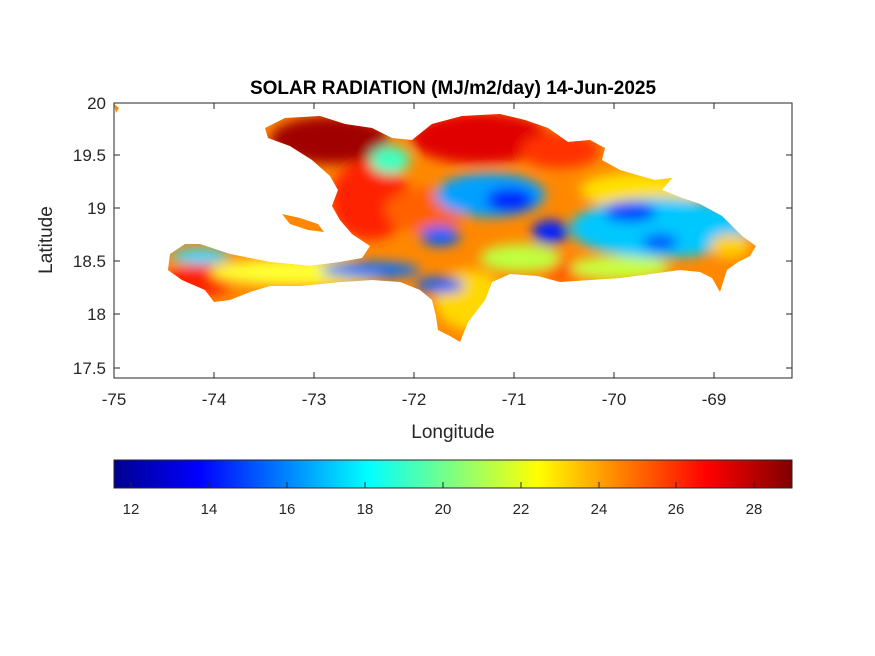 Image resolution: width=875 pixels, height=656 pixels. I want to click on x-tick-label: -75, so click(114, 399).